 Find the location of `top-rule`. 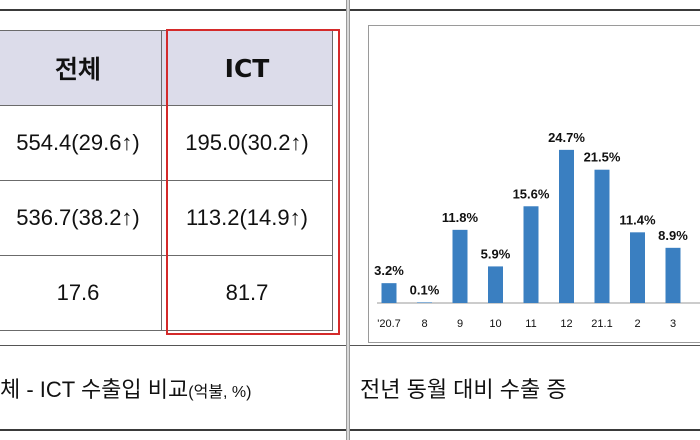

top-rule is located at coordinates (350, 10).